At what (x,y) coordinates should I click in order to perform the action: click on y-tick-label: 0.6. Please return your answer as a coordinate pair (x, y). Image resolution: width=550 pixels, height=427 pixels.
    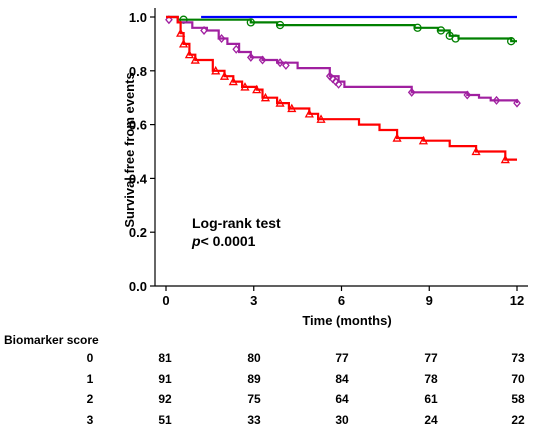
    Looking at the image, I should click on (138, 125).